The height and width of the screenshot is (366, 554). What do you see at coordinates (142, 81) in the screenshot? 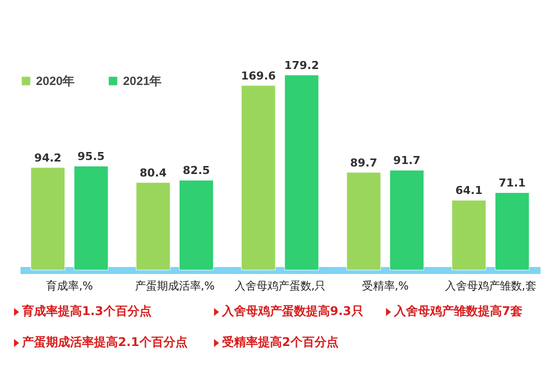
I see `legend-label: 2021年` at bounding box center [142, 81].